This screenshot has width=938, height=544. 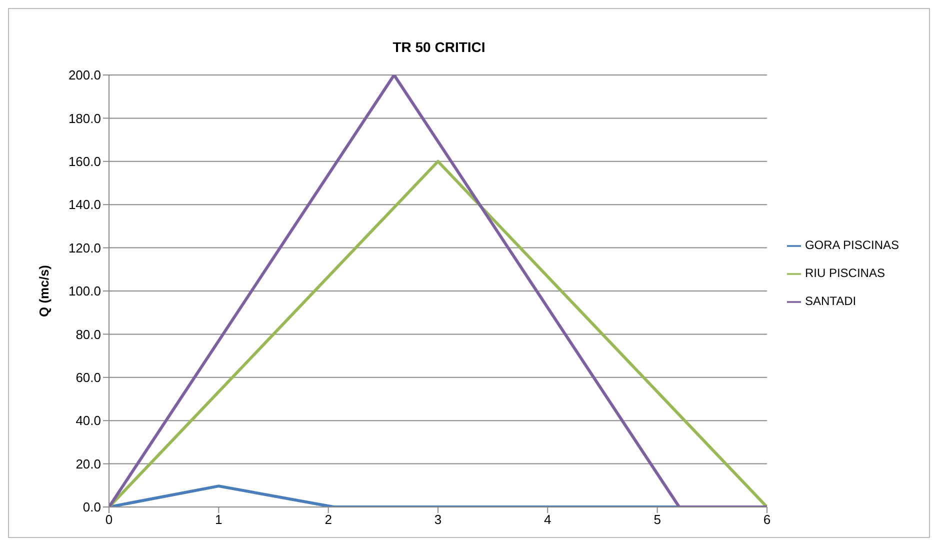 I want to click on legend-label: SANTADI, so click(x=830, y=301).